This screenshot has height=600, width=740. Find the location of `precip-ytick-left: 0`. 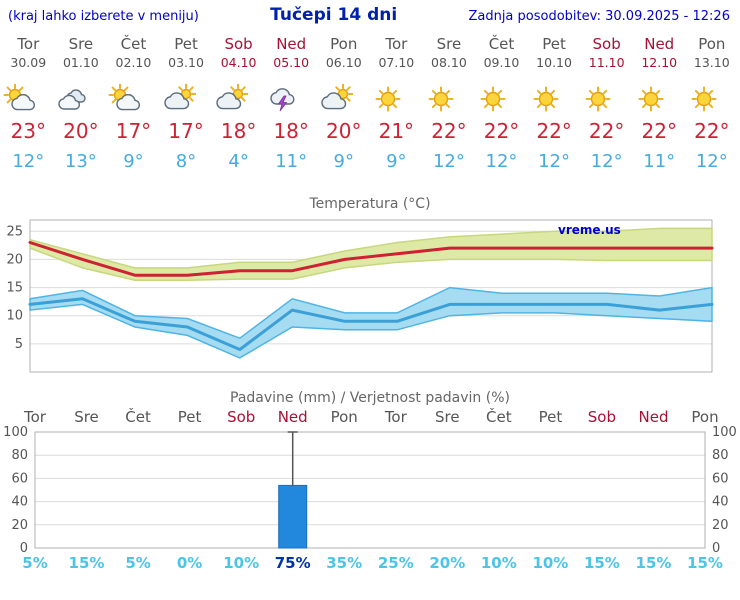

precip-ytick-left: 0 is located at coordinates (24, 548).